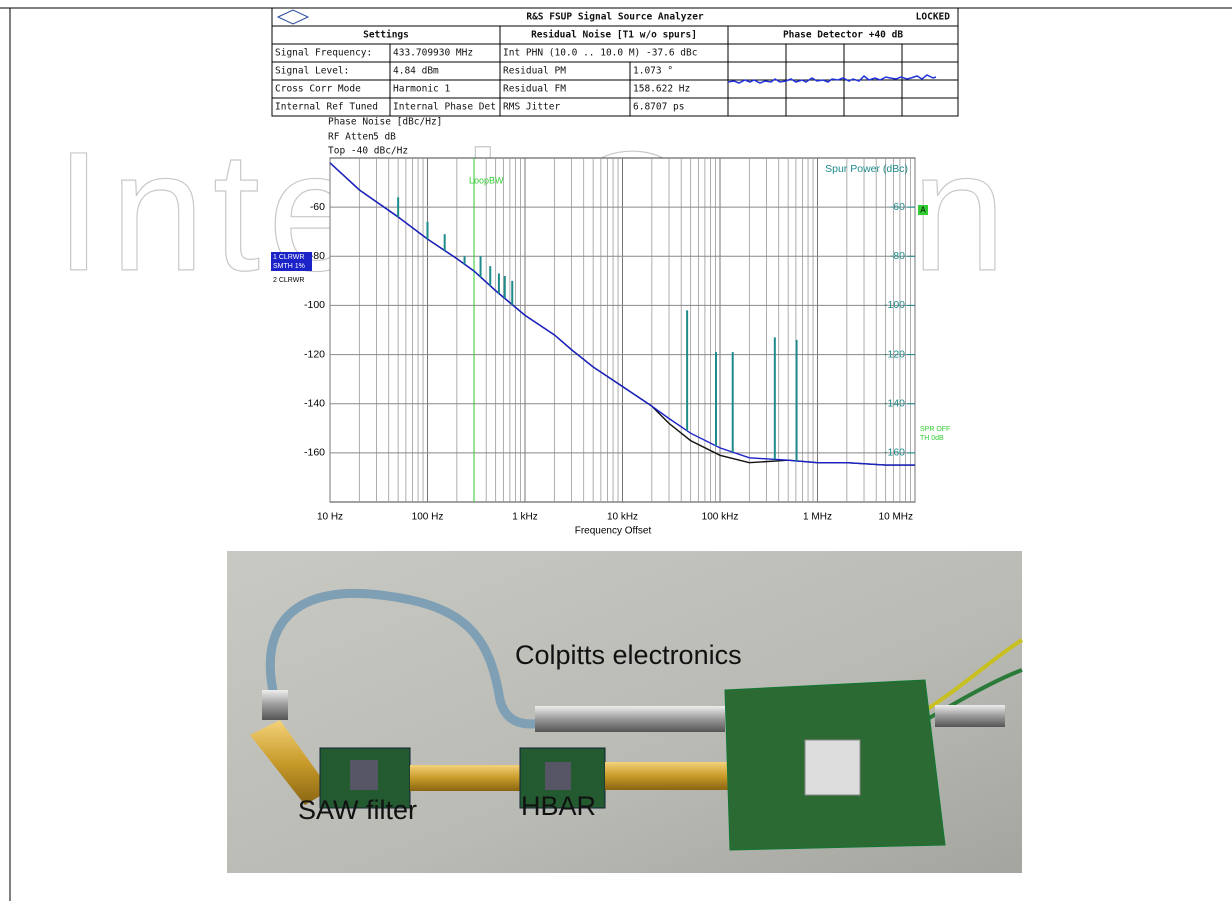 The height and width of the screenshot is (906, 1232). I want to click on table-cell: RMS Jitter, so click(531, 107).